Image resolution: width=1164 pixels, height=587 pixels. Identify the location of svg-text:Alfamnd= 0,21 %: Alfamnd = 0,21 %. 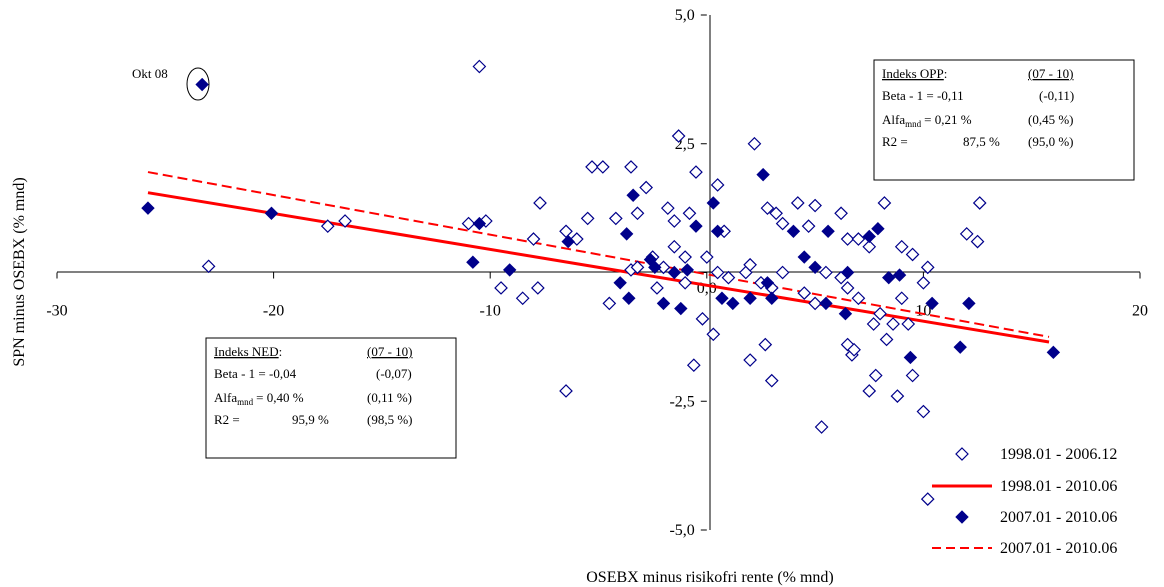
(927, 120).